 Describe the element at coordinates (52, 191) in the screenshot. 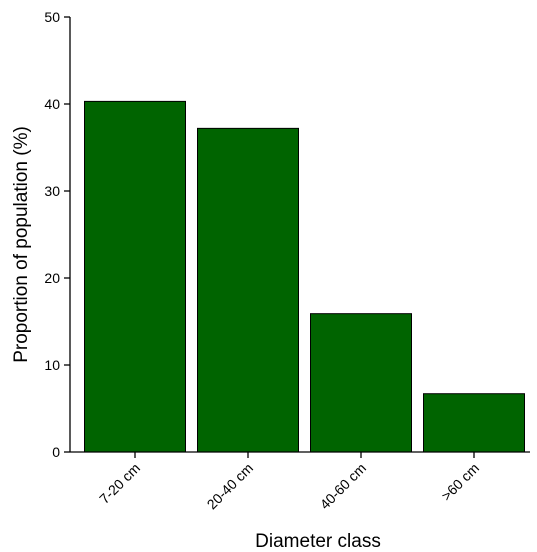

I see `y-tick-label: 30` at that location.